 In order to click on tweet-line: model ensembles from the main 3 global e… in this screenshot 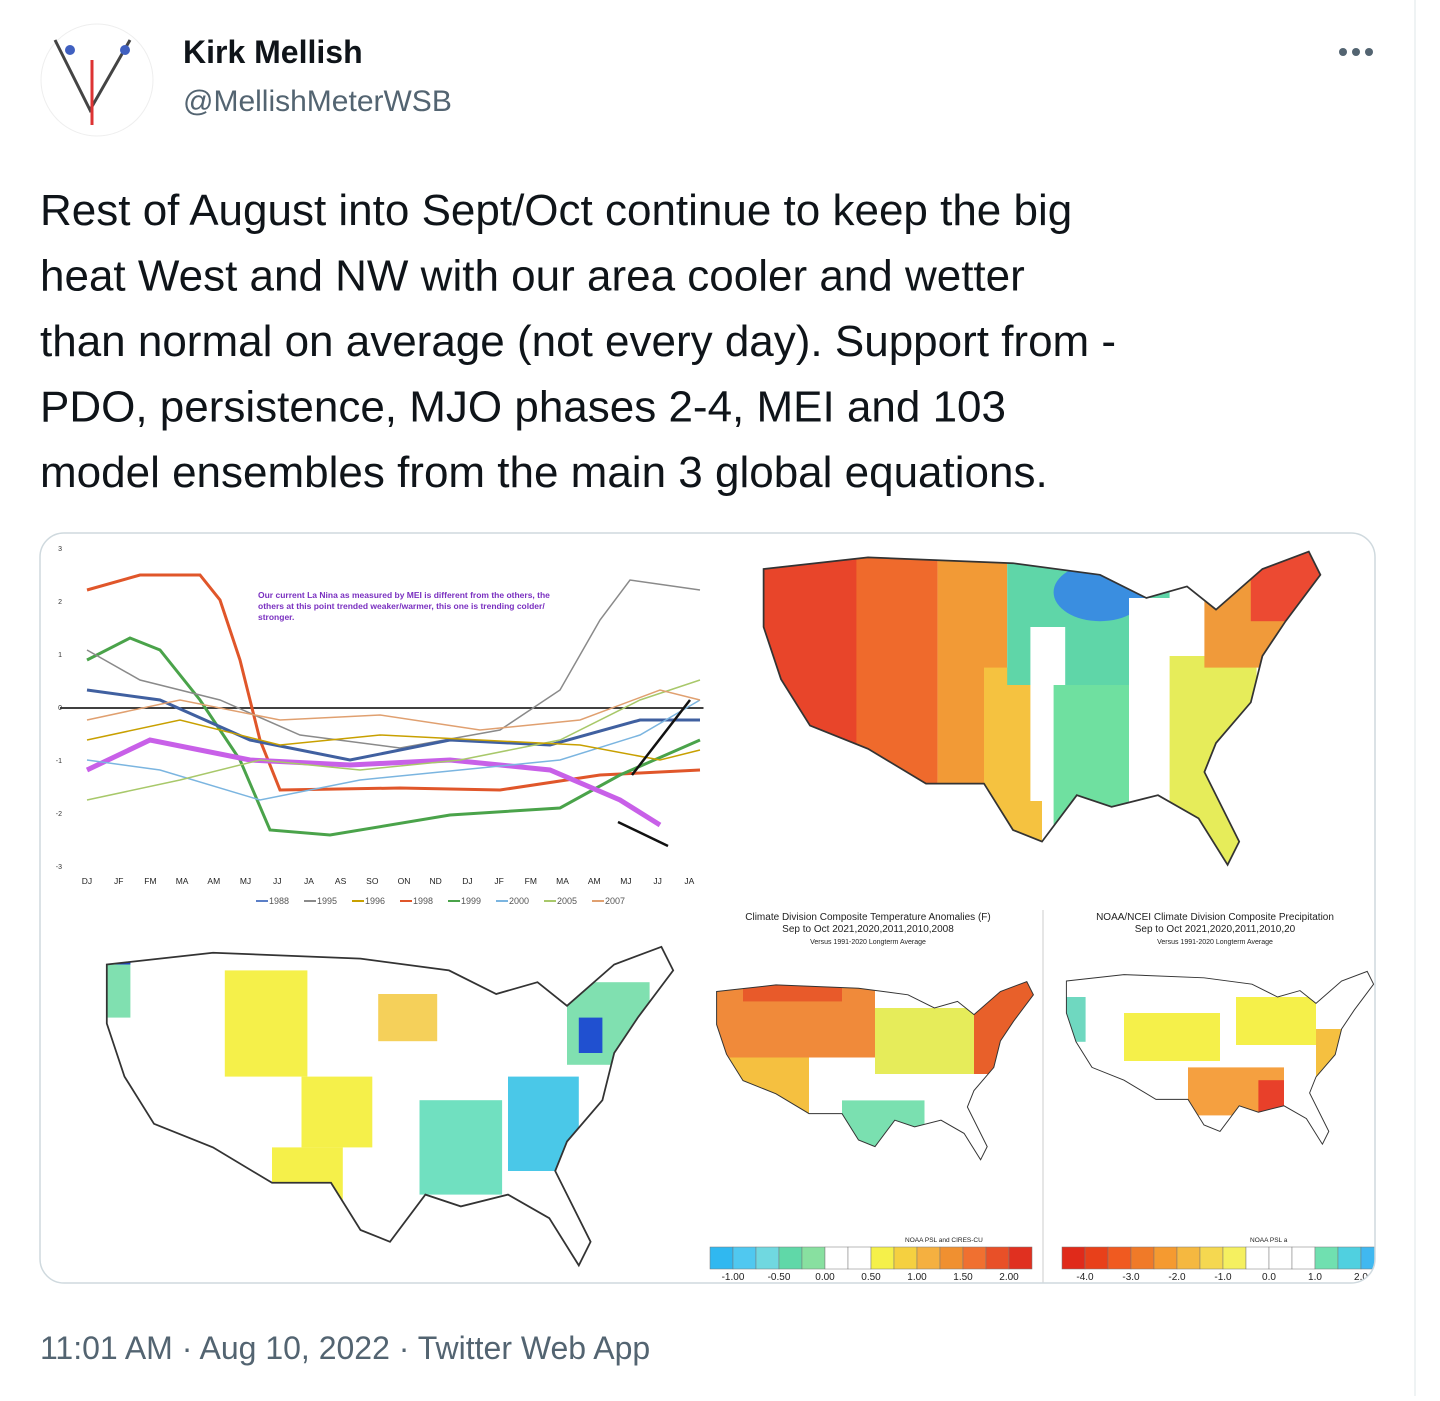, I will do `click(544, 472)`.